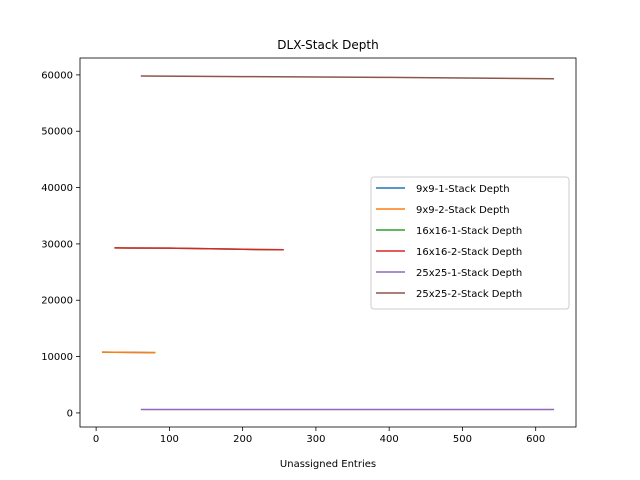 This screenshot has height=480, width=640. I want to click on x-axis-label: Unassigned Entries, so click(328, 464).